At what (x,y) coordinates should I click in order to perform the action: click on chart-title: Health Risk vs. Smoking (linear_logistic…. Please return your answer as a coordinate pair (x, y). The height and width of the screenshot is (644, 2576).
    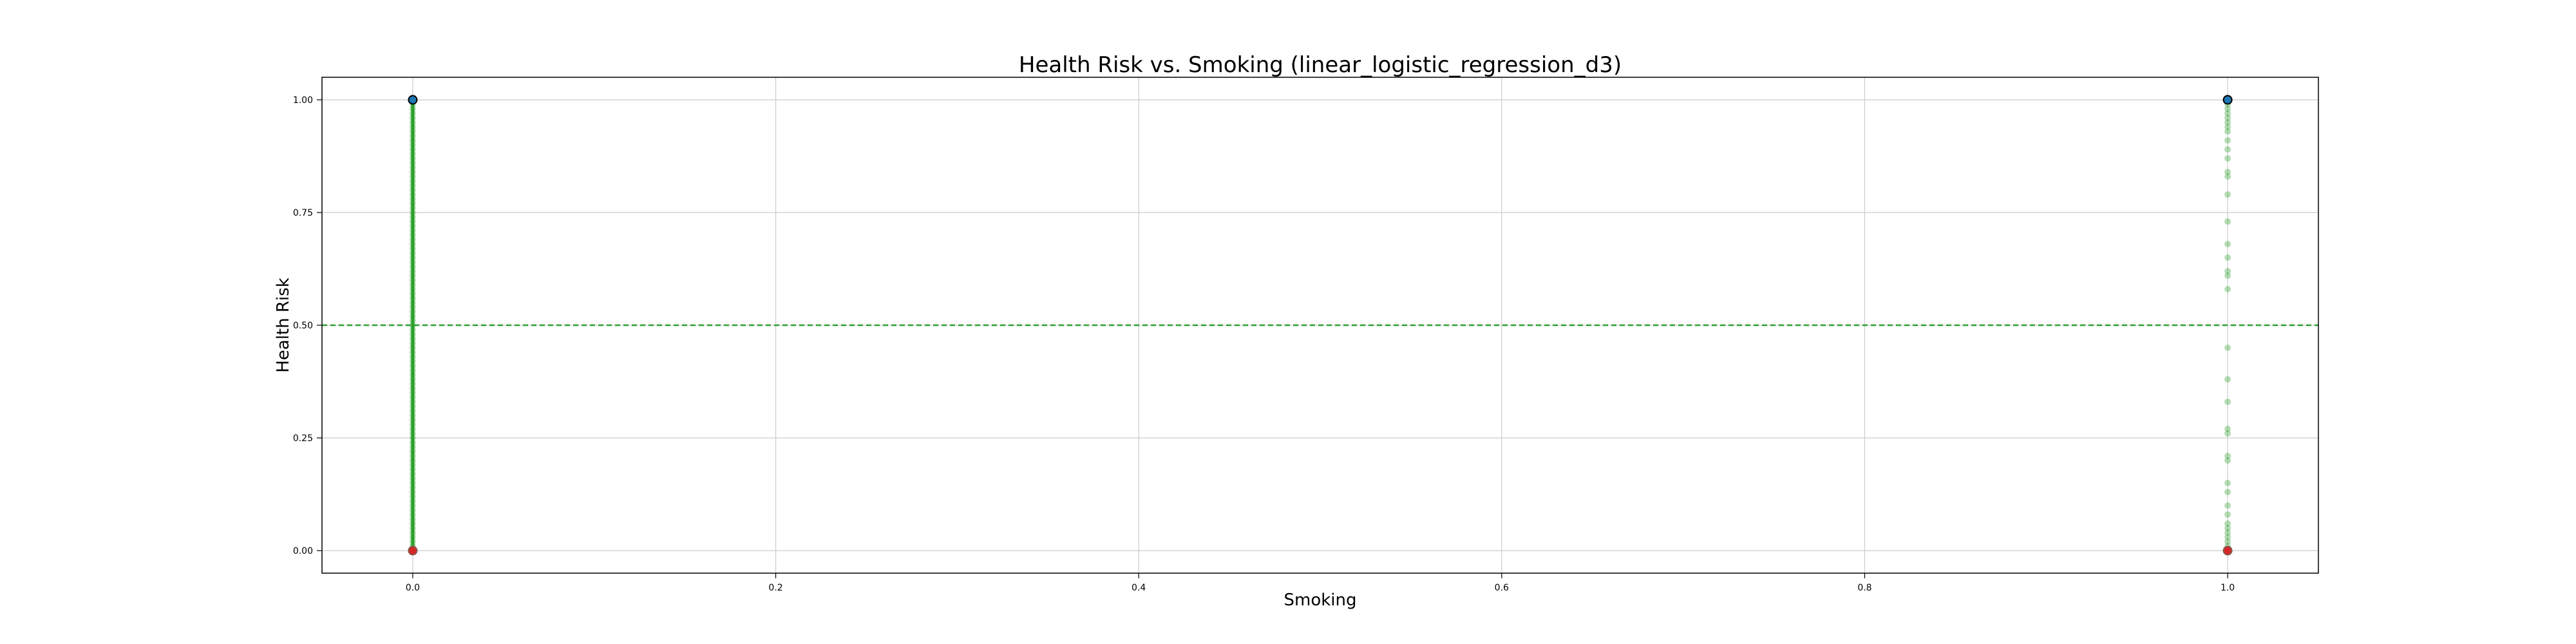
    Looking at the image, I should click on (1320, 65).